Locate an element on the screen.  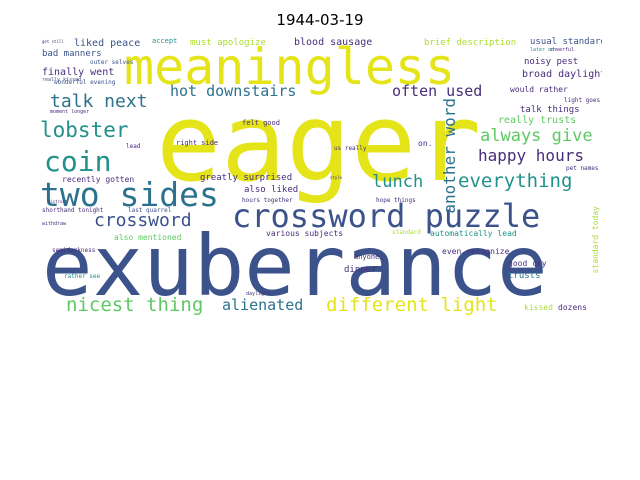
word: pet names is located at coordinates (582, 168).